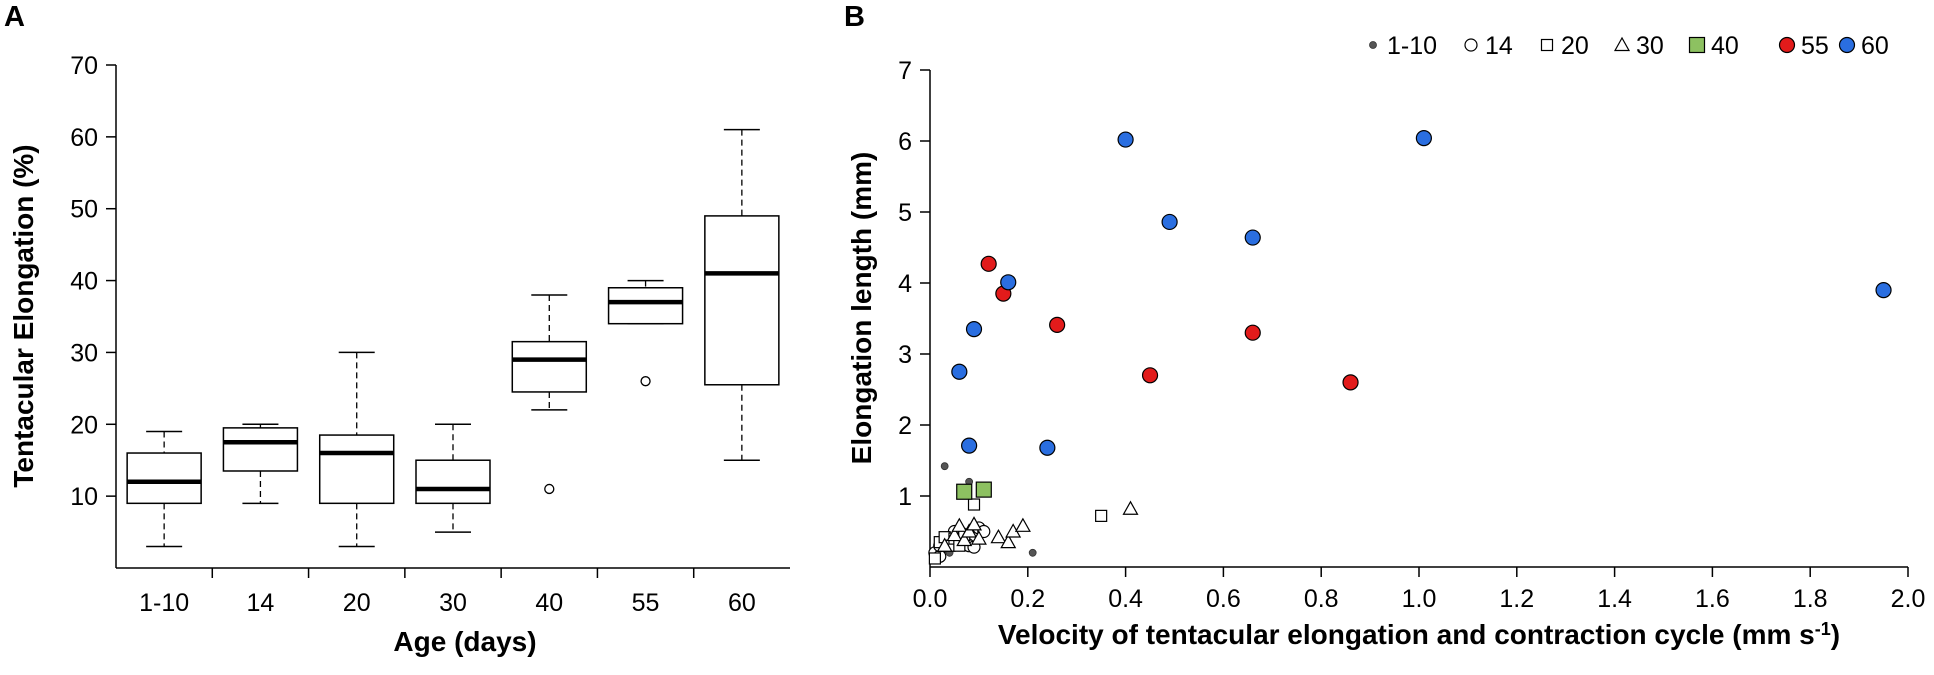  What do you see at coordinates (1835, 634) in the screenshot?
I see `x-axis-title-b-end: )` at bounding box center [1835, 634].